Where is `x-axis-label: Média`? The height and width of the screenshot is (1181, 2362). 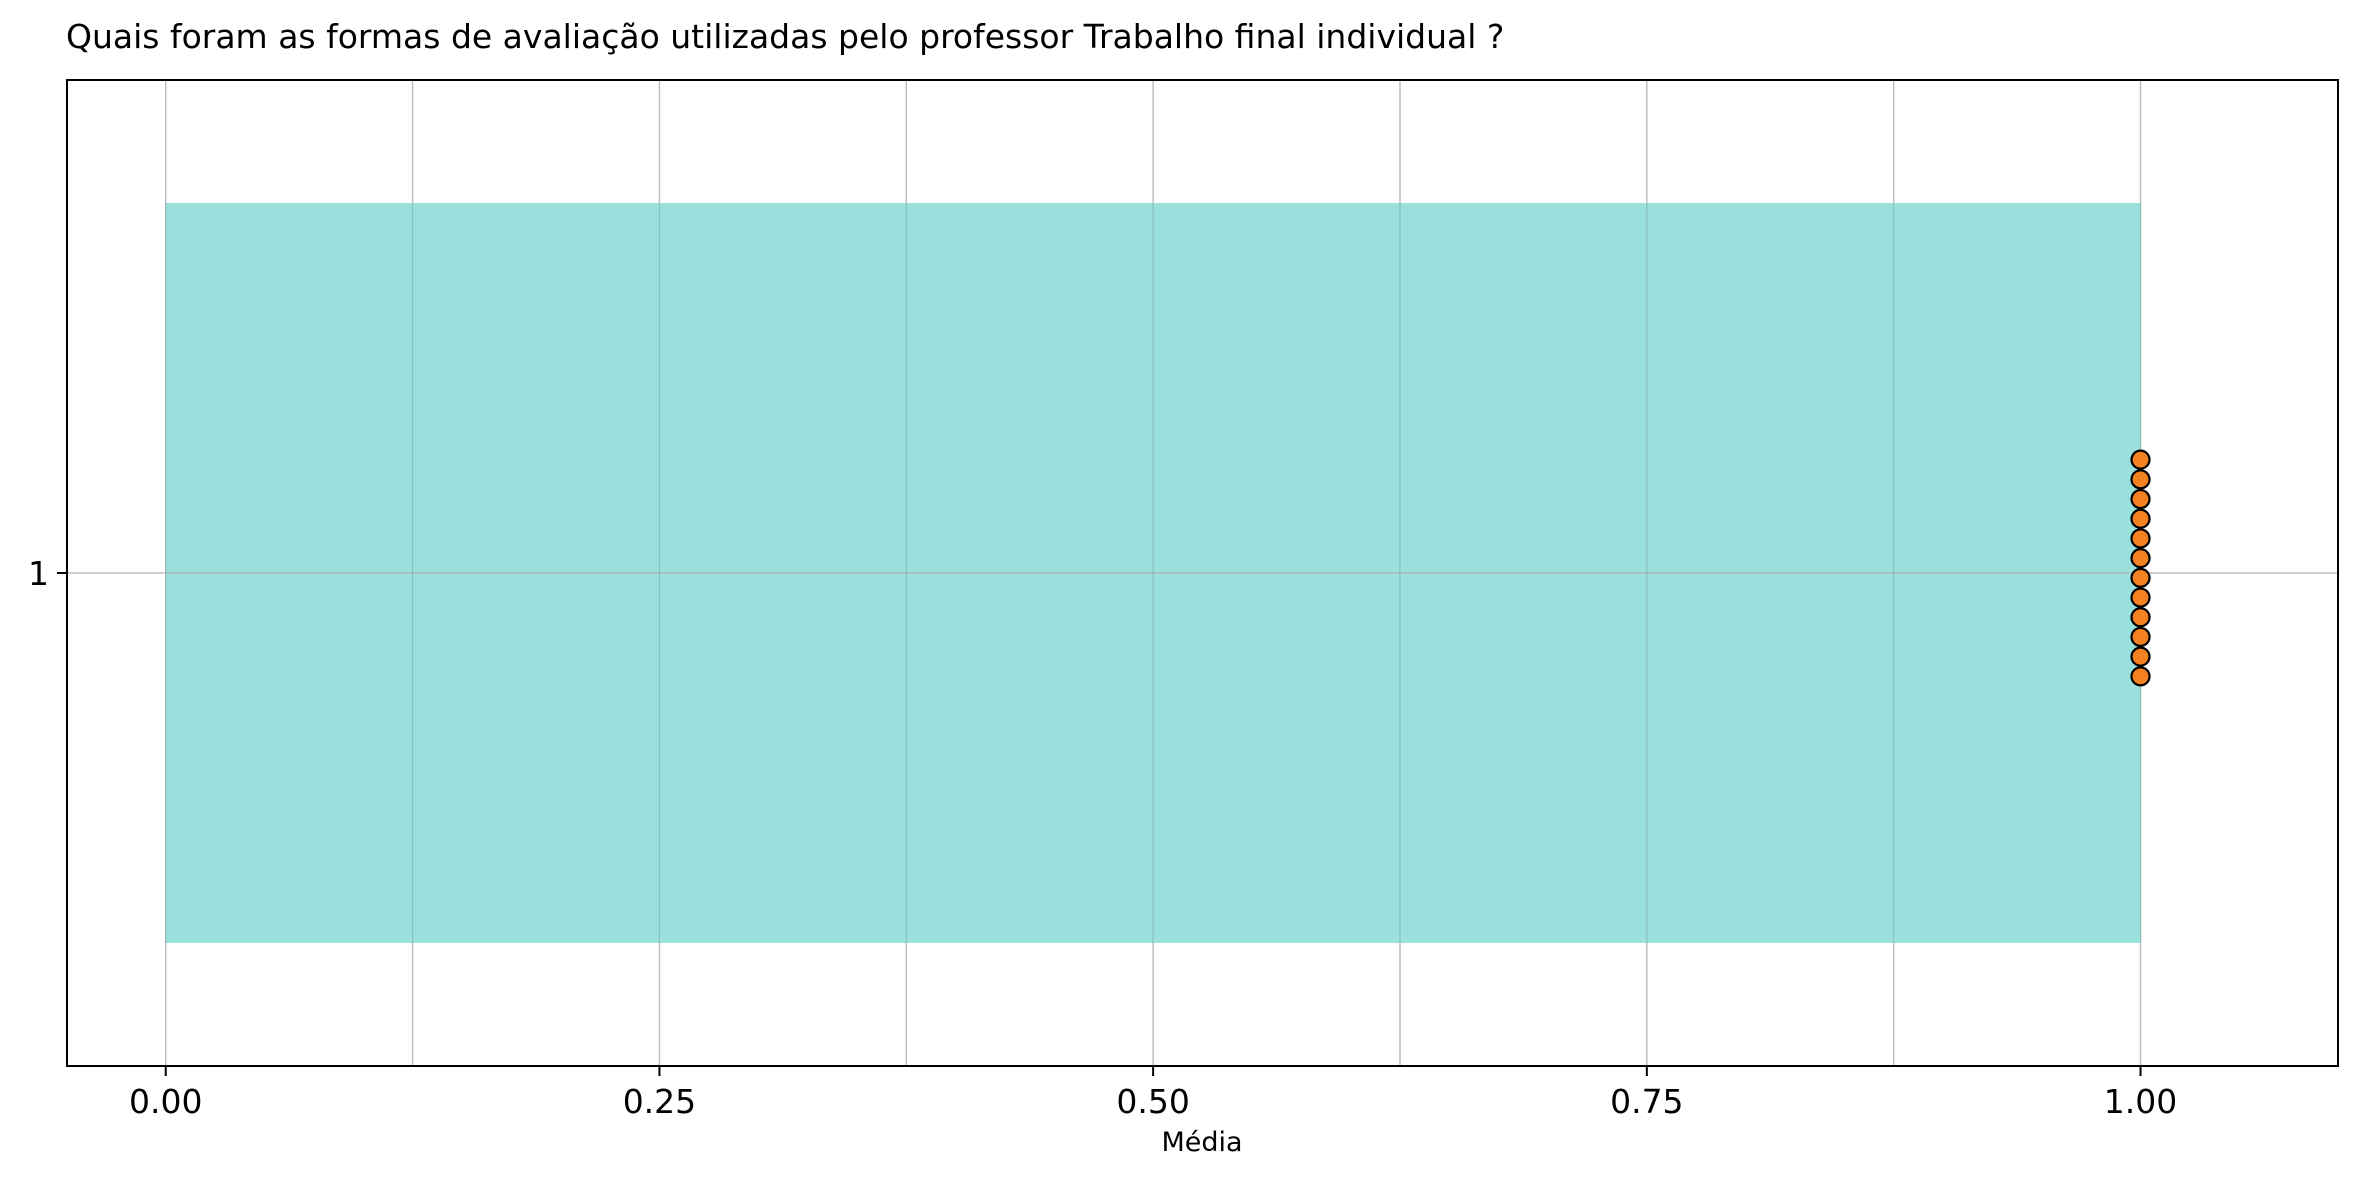 x-axis-label: Média is located at coordinates (1201, 1142).